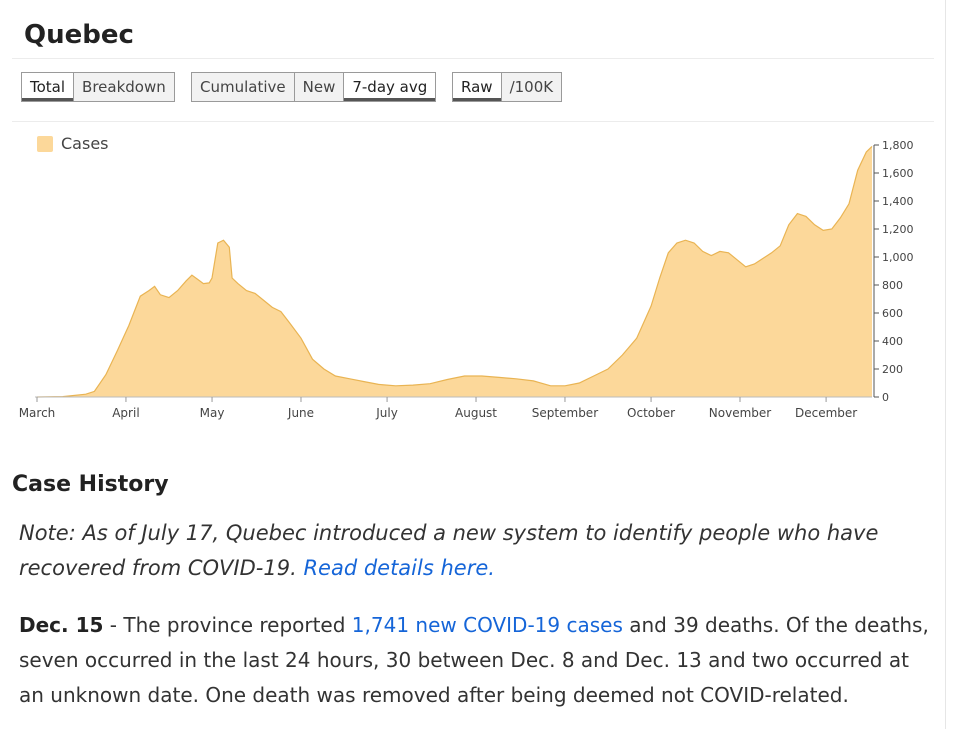  I want to click on scale-toggle-group: Raw /100K, so click(507, 87).